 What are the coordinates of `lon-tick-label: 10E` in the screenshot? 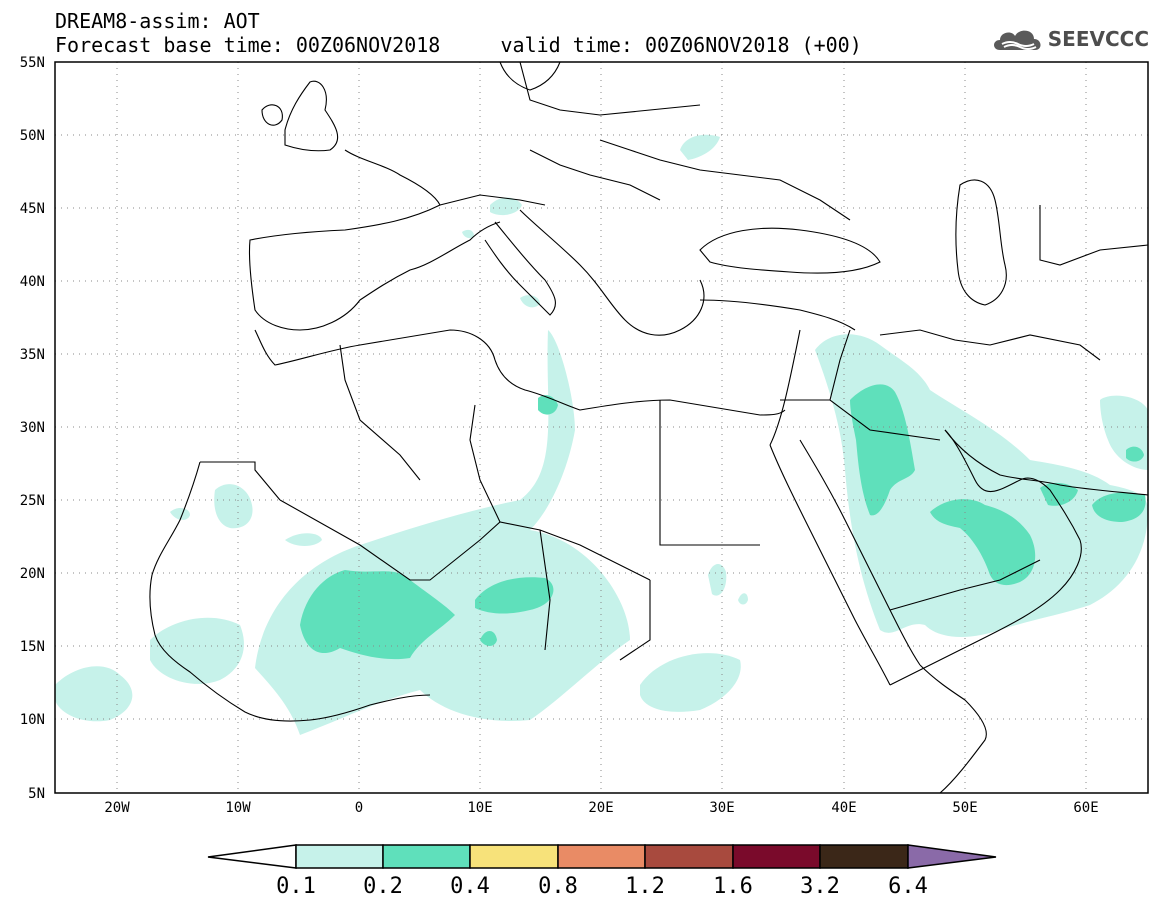 It's located at (479, 808).